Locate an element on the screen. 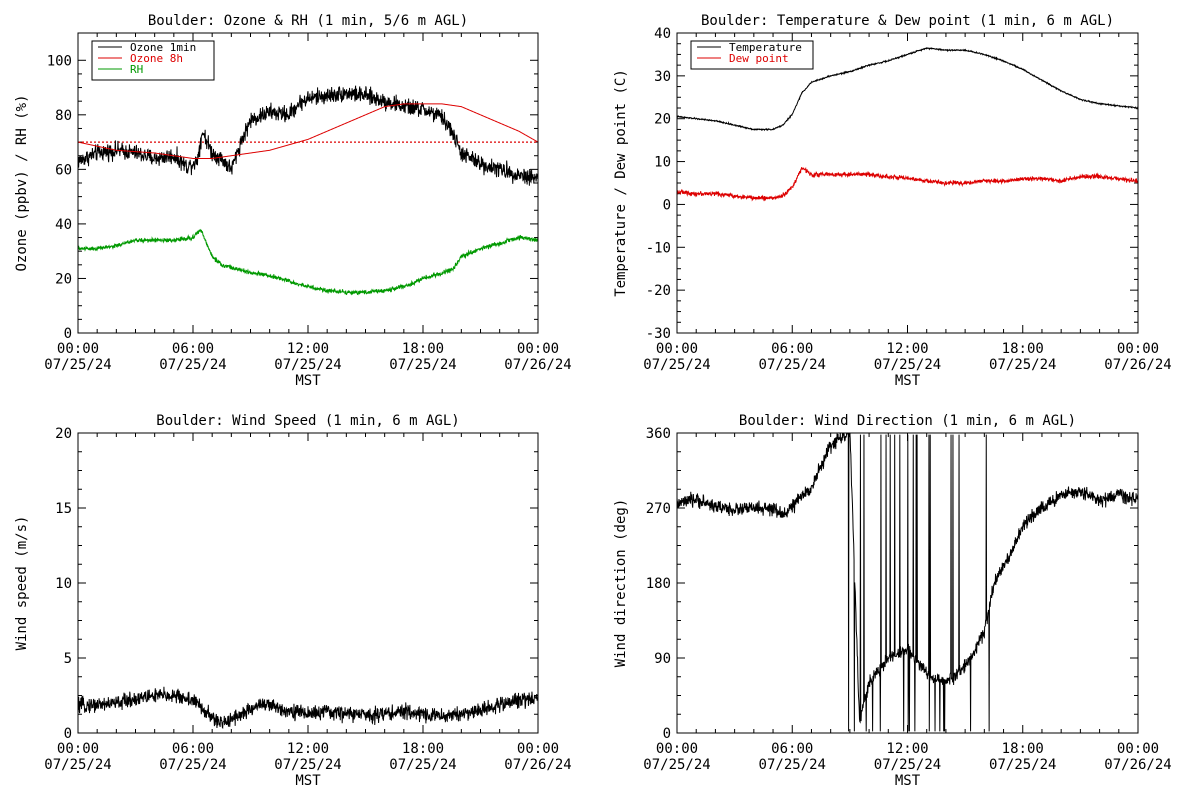  y-tick-label: 80 is located at coordinates (63, 116).